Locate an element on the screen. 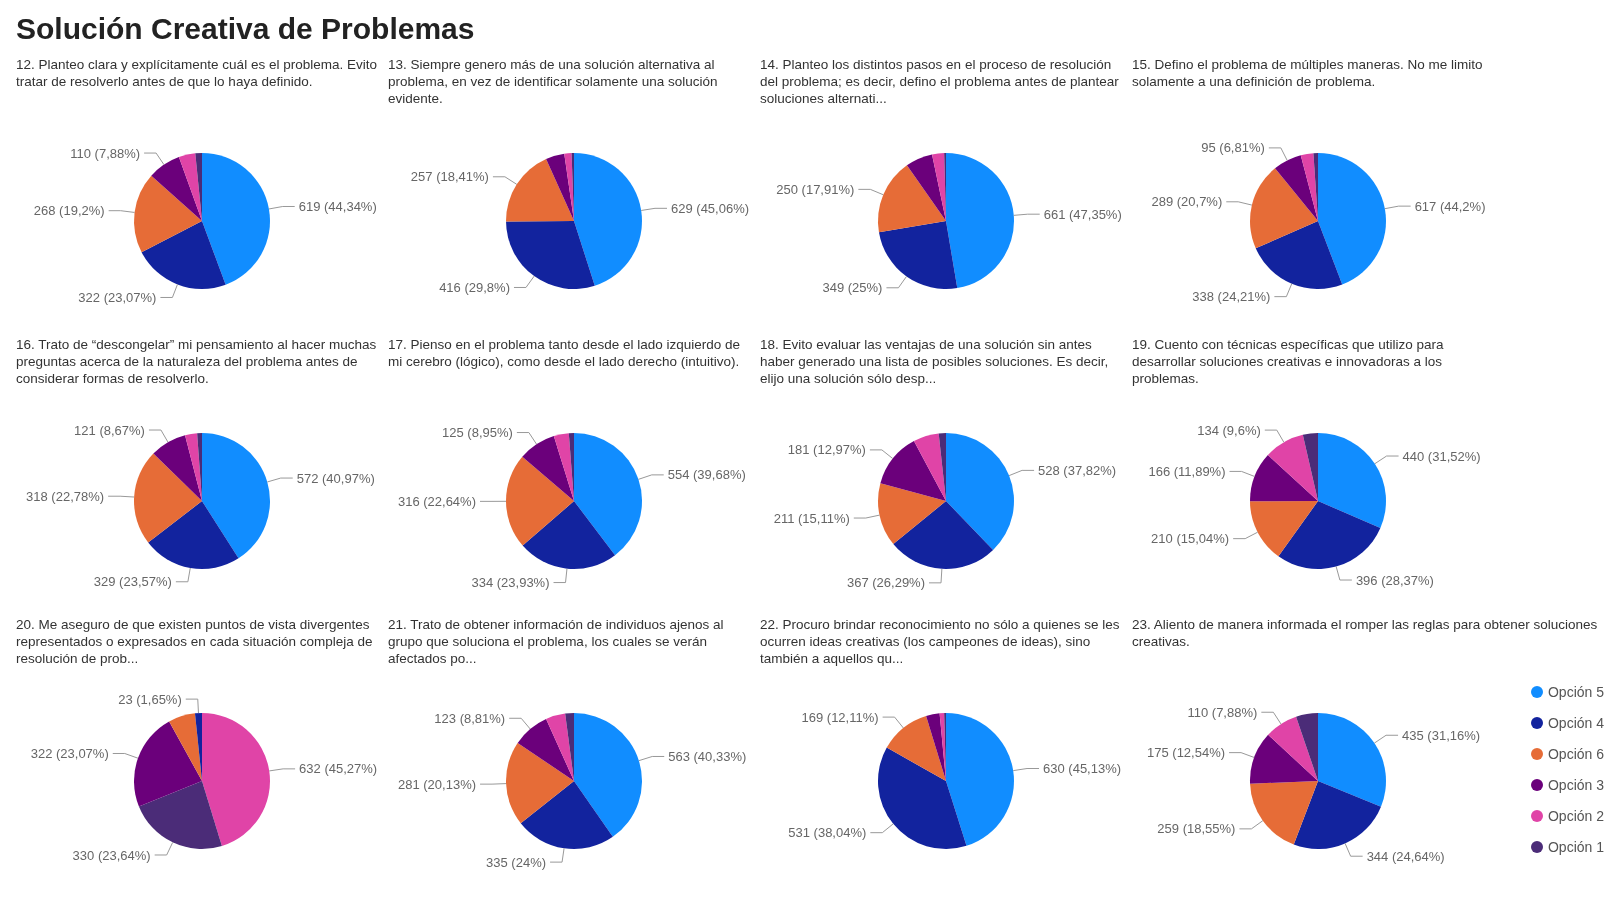 The height and width of the screenshot is (917, 1611). data-label: 23 (1,65%) is located at coordinates (150, 699).